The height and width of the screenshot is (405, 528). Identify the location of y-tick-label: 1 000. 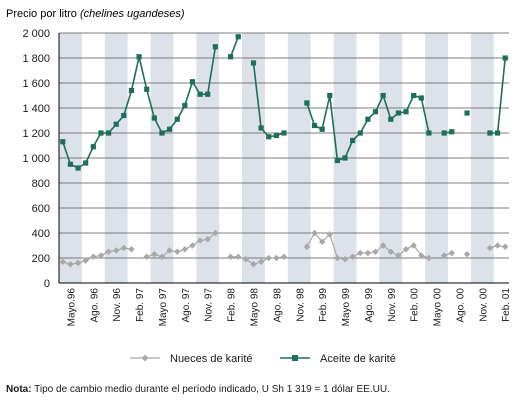
(36, 159).